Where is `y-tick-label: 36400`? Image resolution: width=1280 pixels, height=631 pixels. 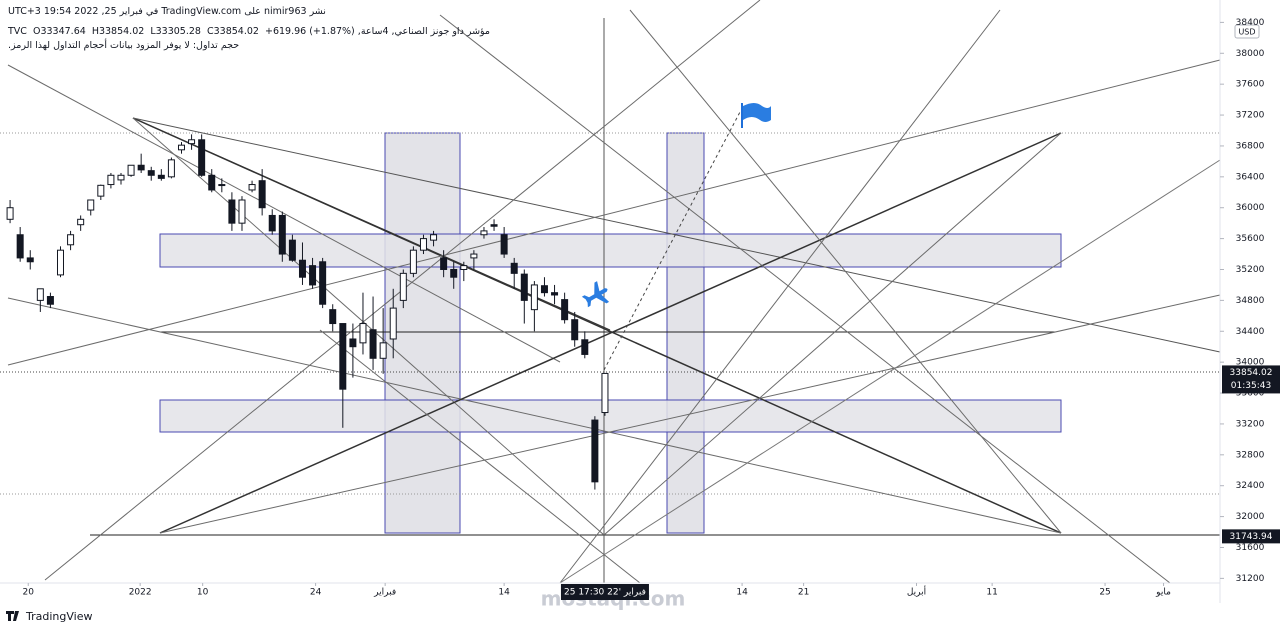
y-tick-label: 36400 is located at coordinates (1250, 177).